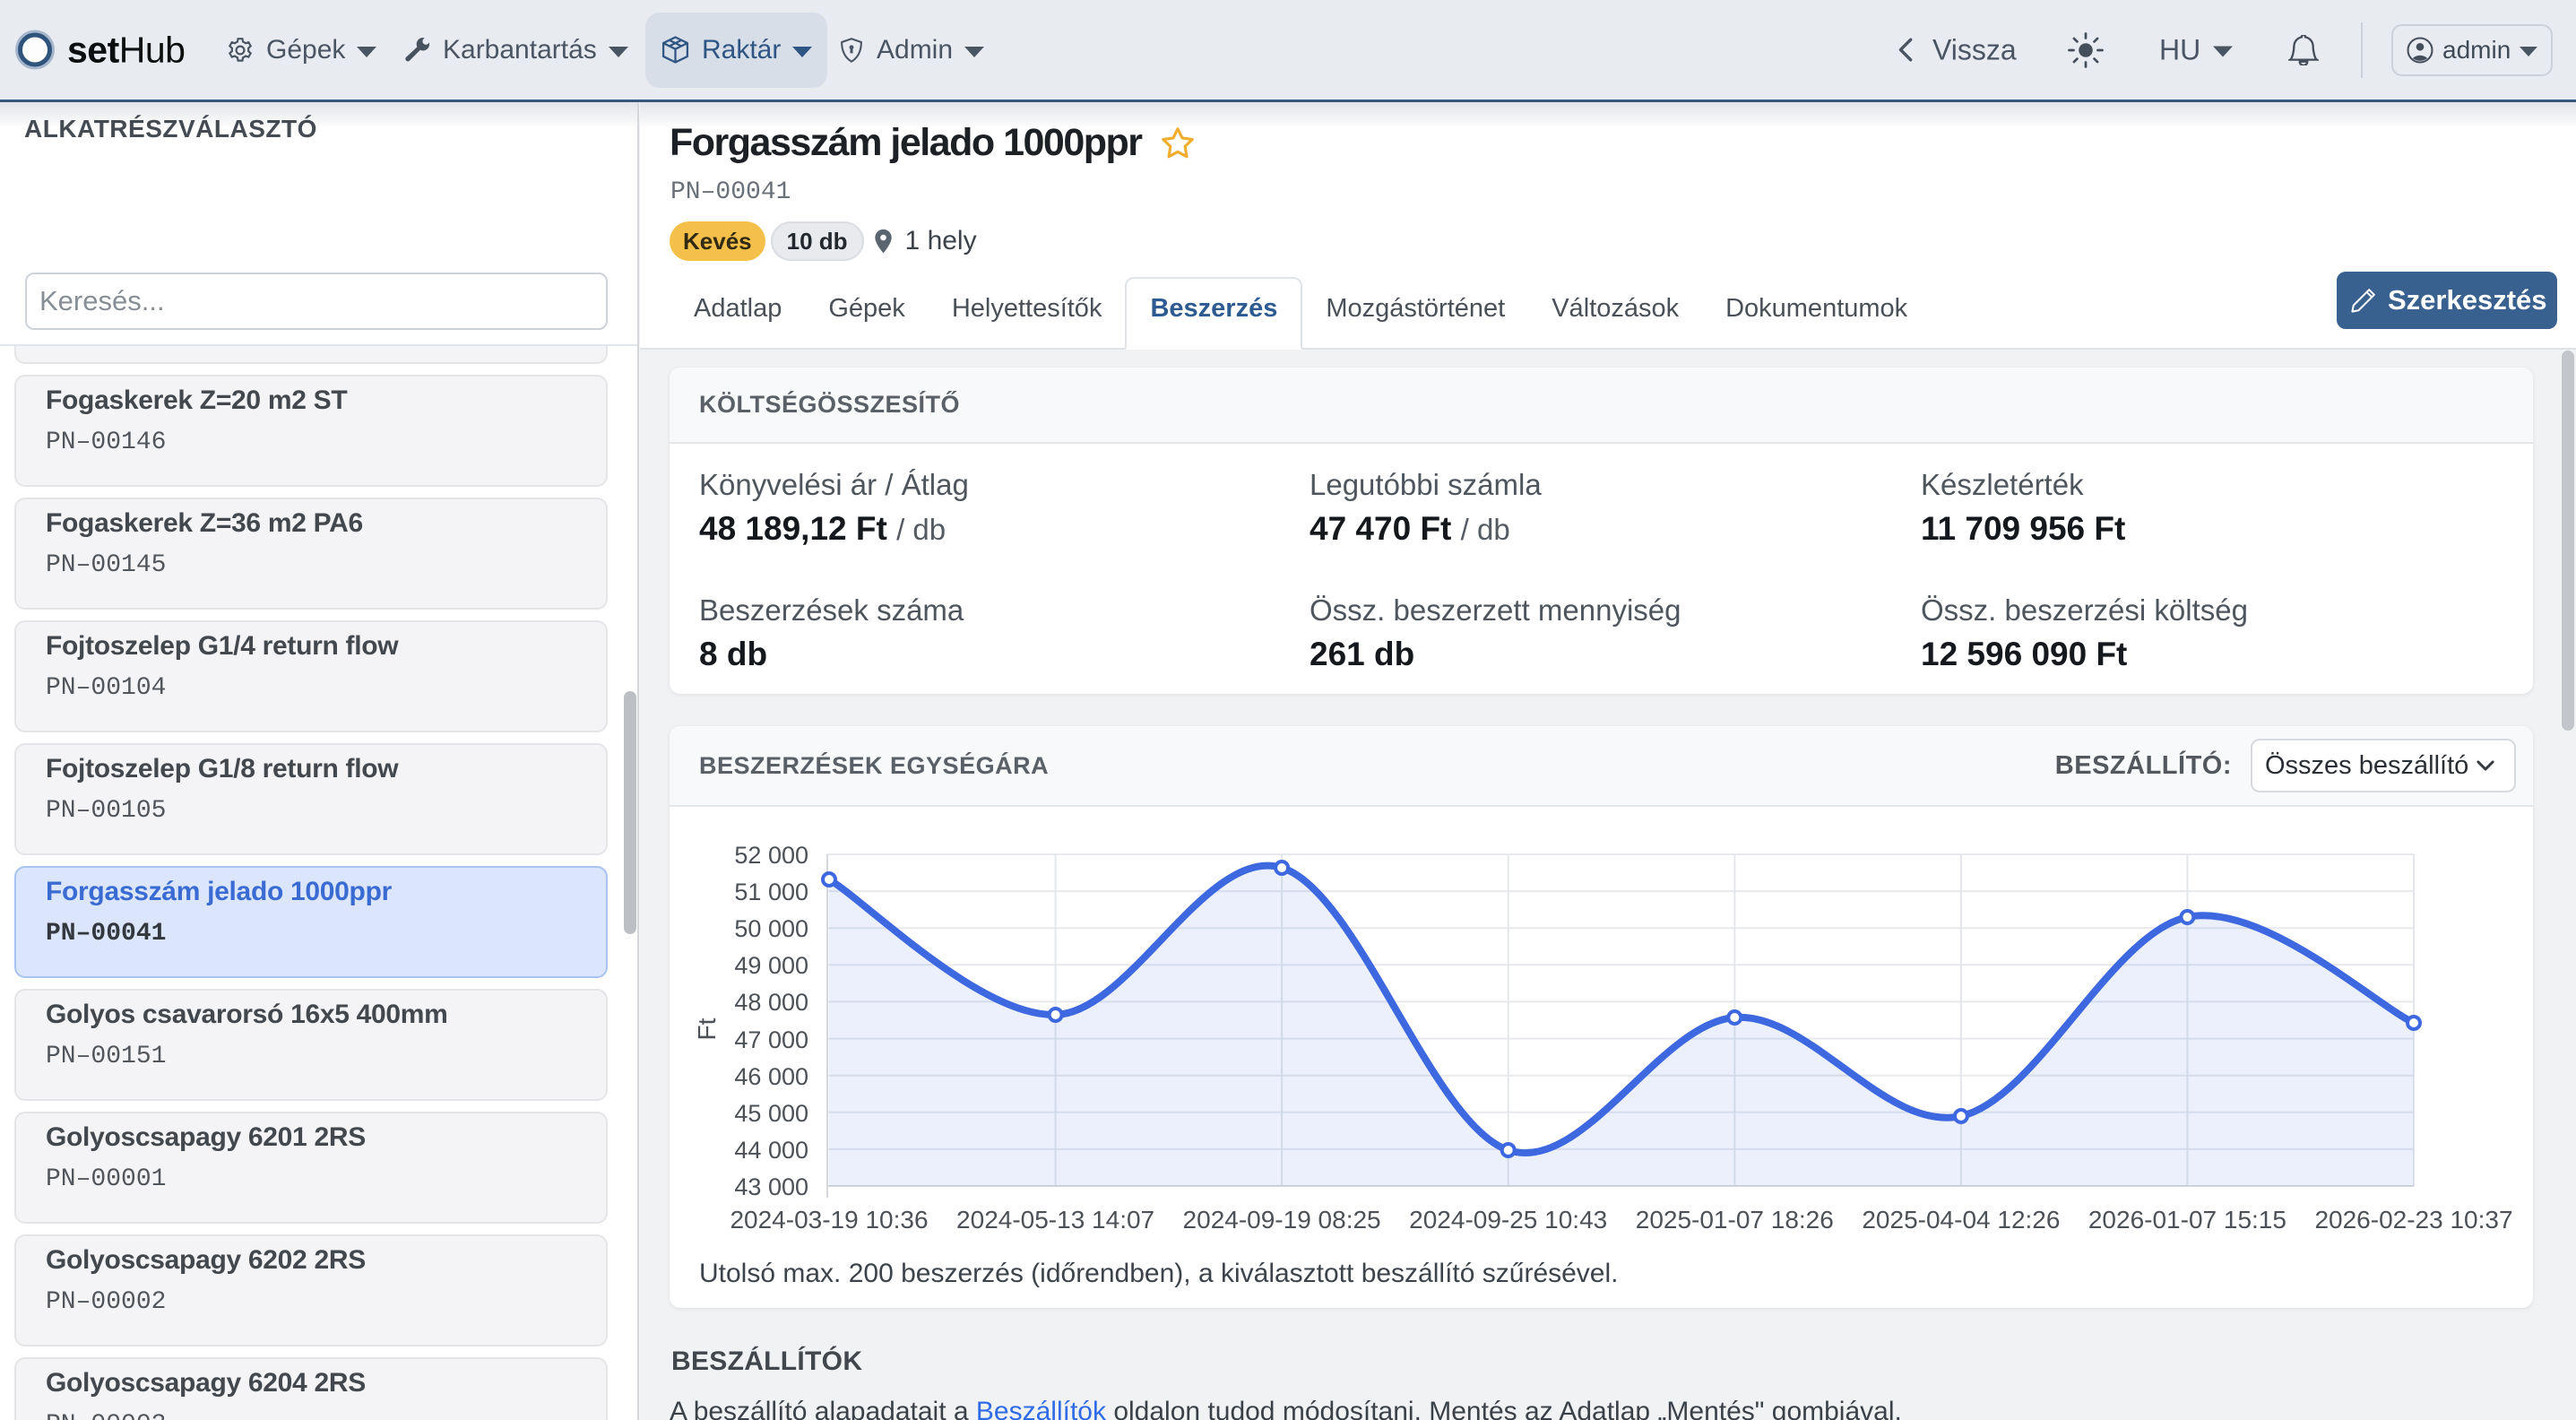 This screenshot has width=2576, height=1420. Describe the element at coordinates (771, 1040) in the screenshot. I see `svg-text: 47 000` at that location.